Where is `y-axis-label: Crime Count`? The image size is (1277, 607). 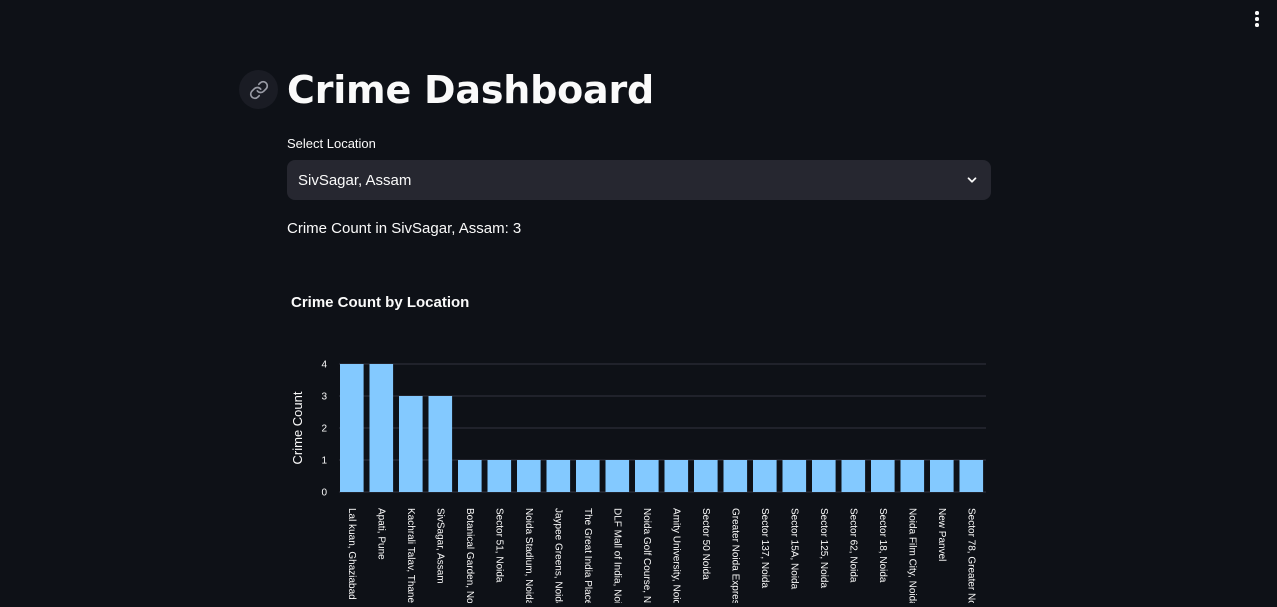 y-axis-label: Crime Count is located at coordinates (297, 427).